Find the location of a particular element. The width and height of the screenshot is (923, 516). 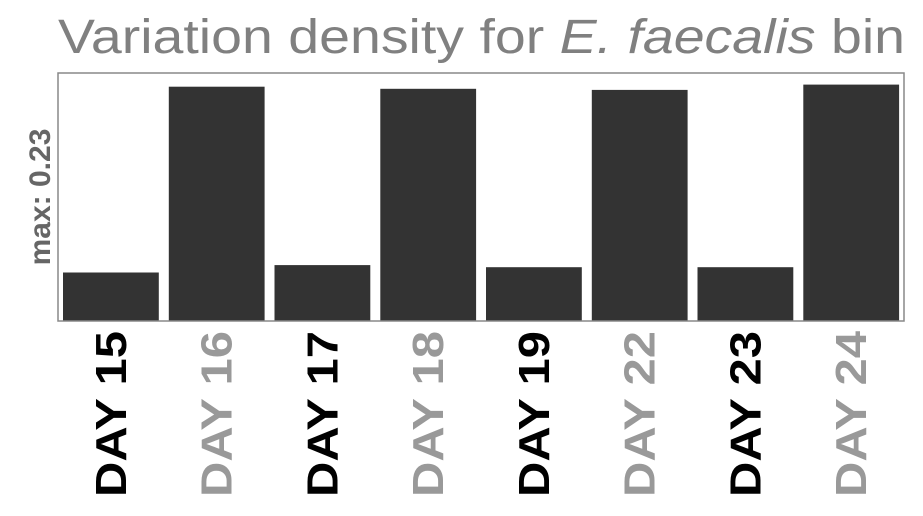

x-tick-label: DAY 22 is located at coordinates (640, 414).